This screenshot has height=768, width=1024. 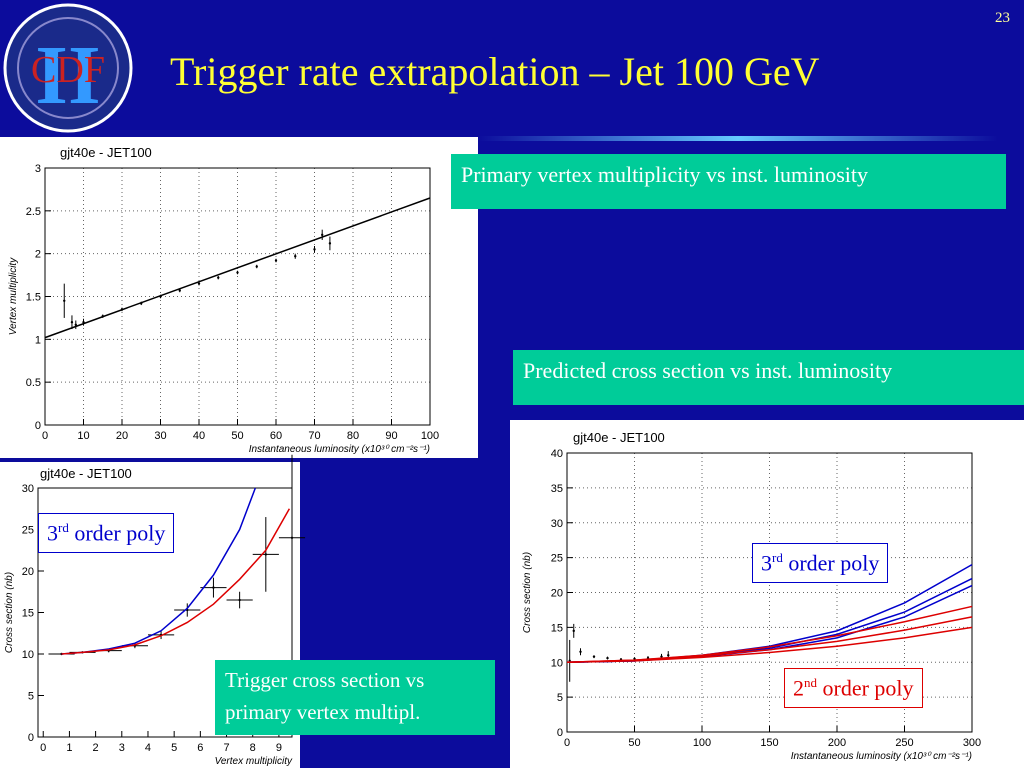 I want to click on x-tick-label: 60, so click(x=276, y=436).